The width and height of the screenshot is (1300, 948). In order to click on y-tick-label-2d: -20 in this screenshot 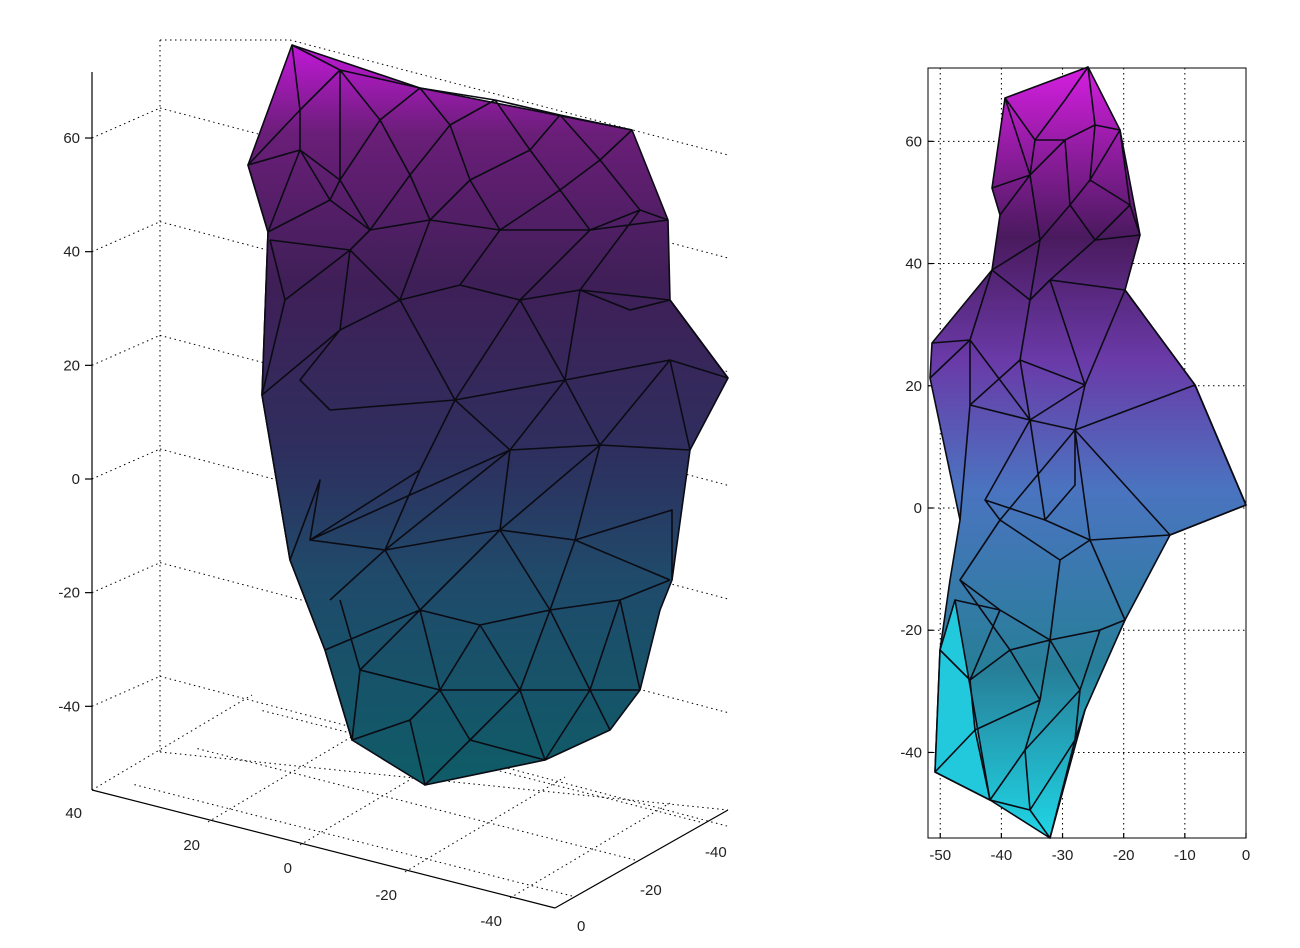, I will do `click(911, 630)`.